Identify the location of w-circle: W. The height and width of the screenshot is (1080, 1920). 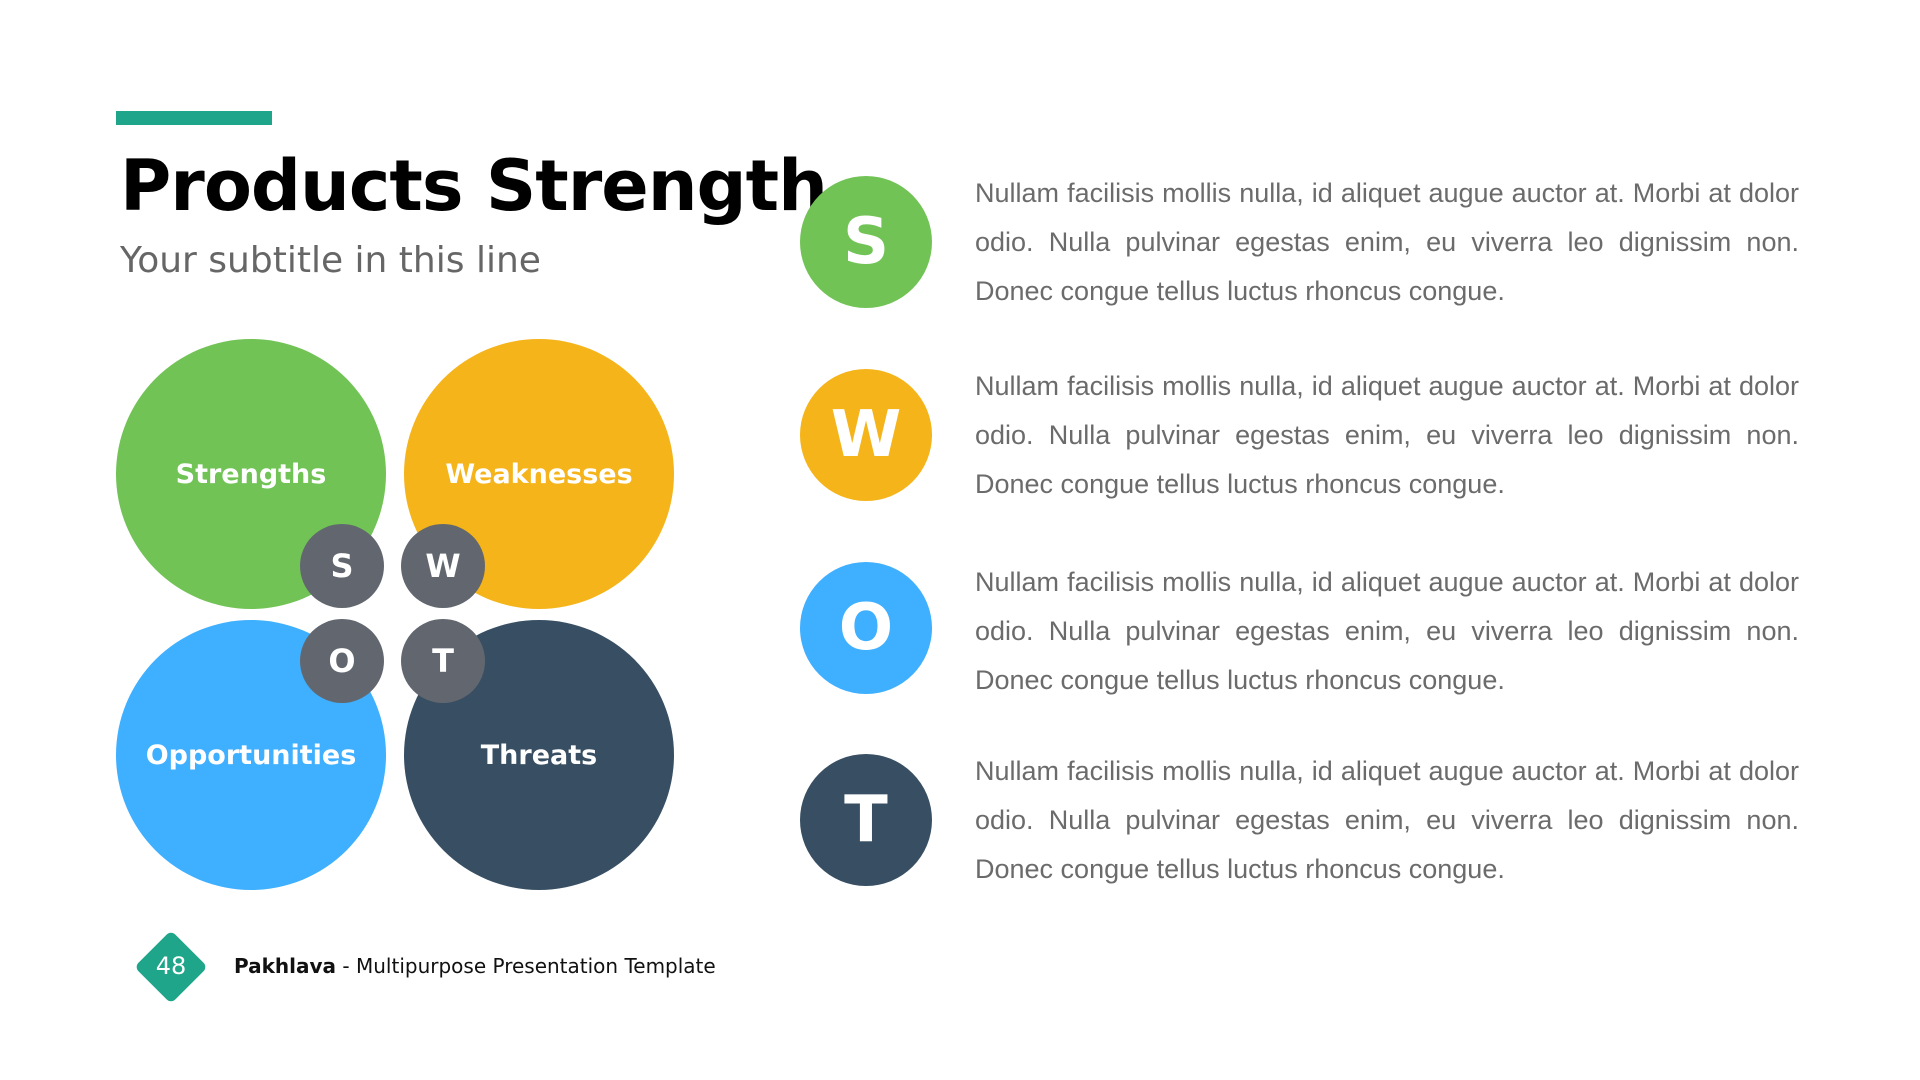
(866, 435).